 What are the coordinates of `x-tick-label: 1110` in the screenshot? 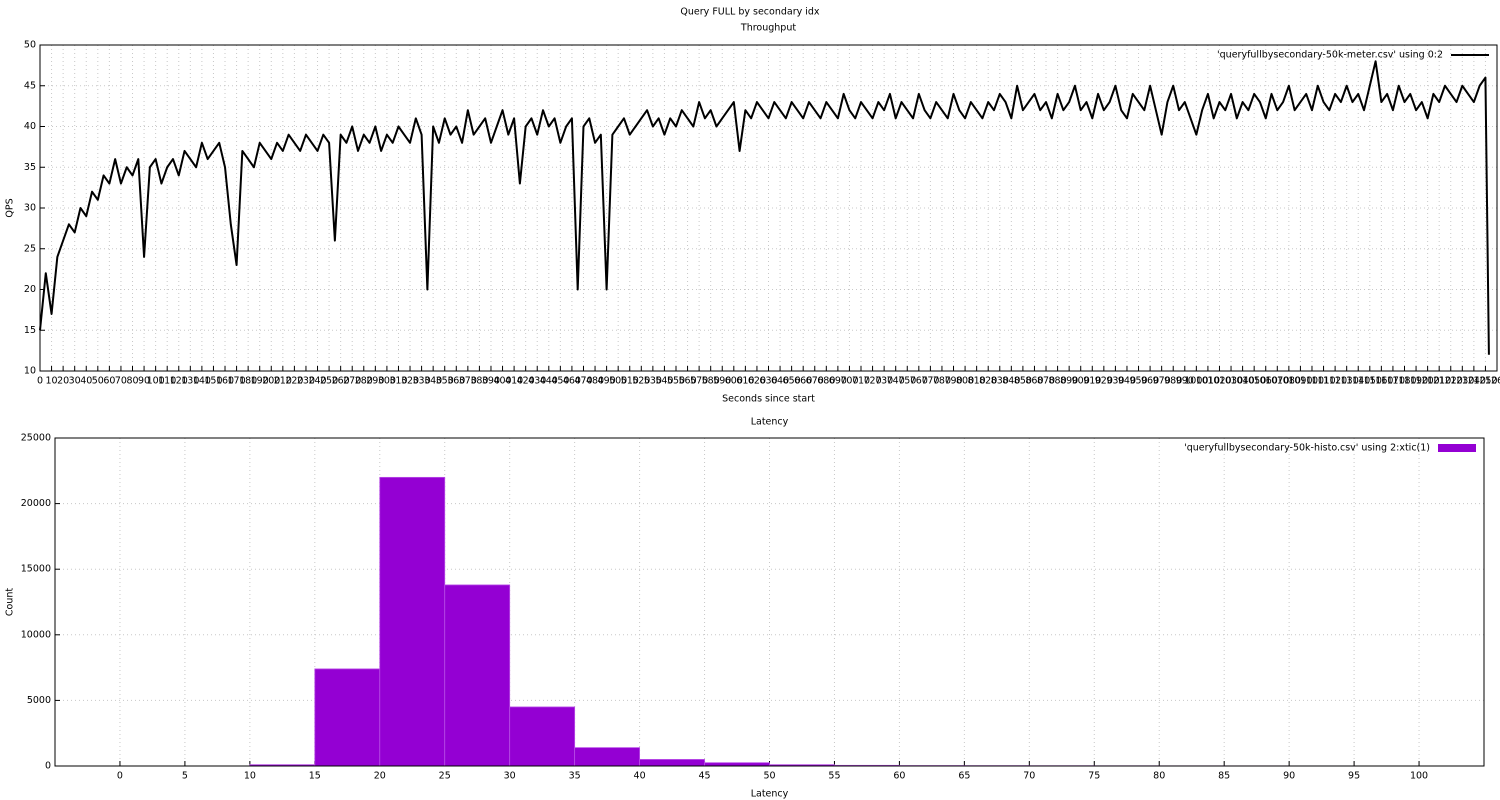 It's located at (1323, 381).